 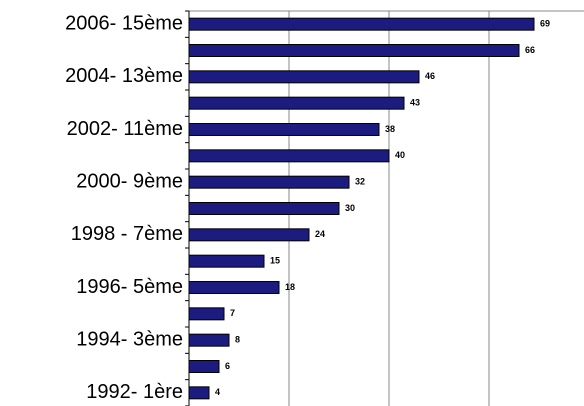 I want to click on y-tick-label: 1994- 3ème, so click(x=129, y=339).